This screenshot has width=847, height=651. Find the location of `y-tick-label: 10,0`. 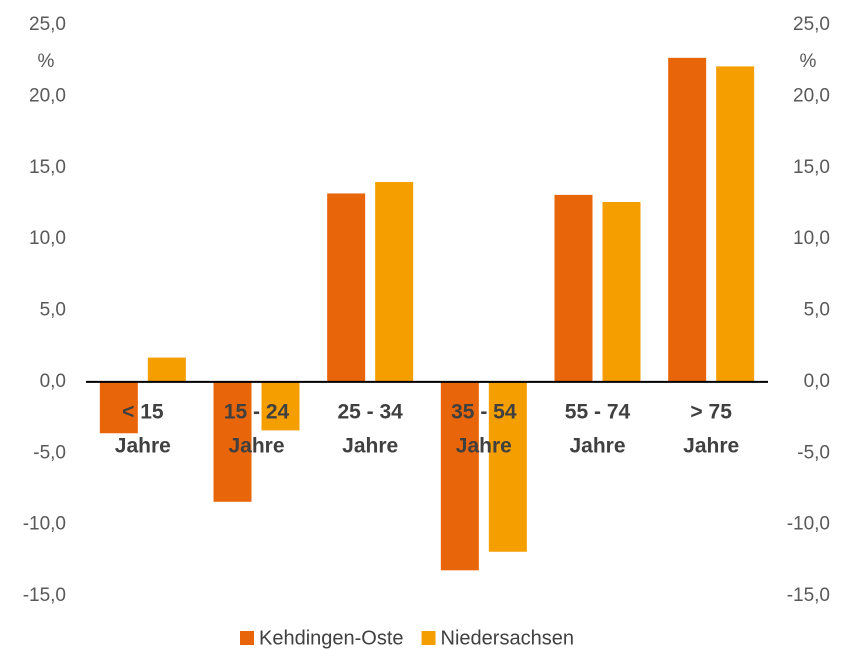

y-tick-label: 10,0 is located at coordinates (47, 238).